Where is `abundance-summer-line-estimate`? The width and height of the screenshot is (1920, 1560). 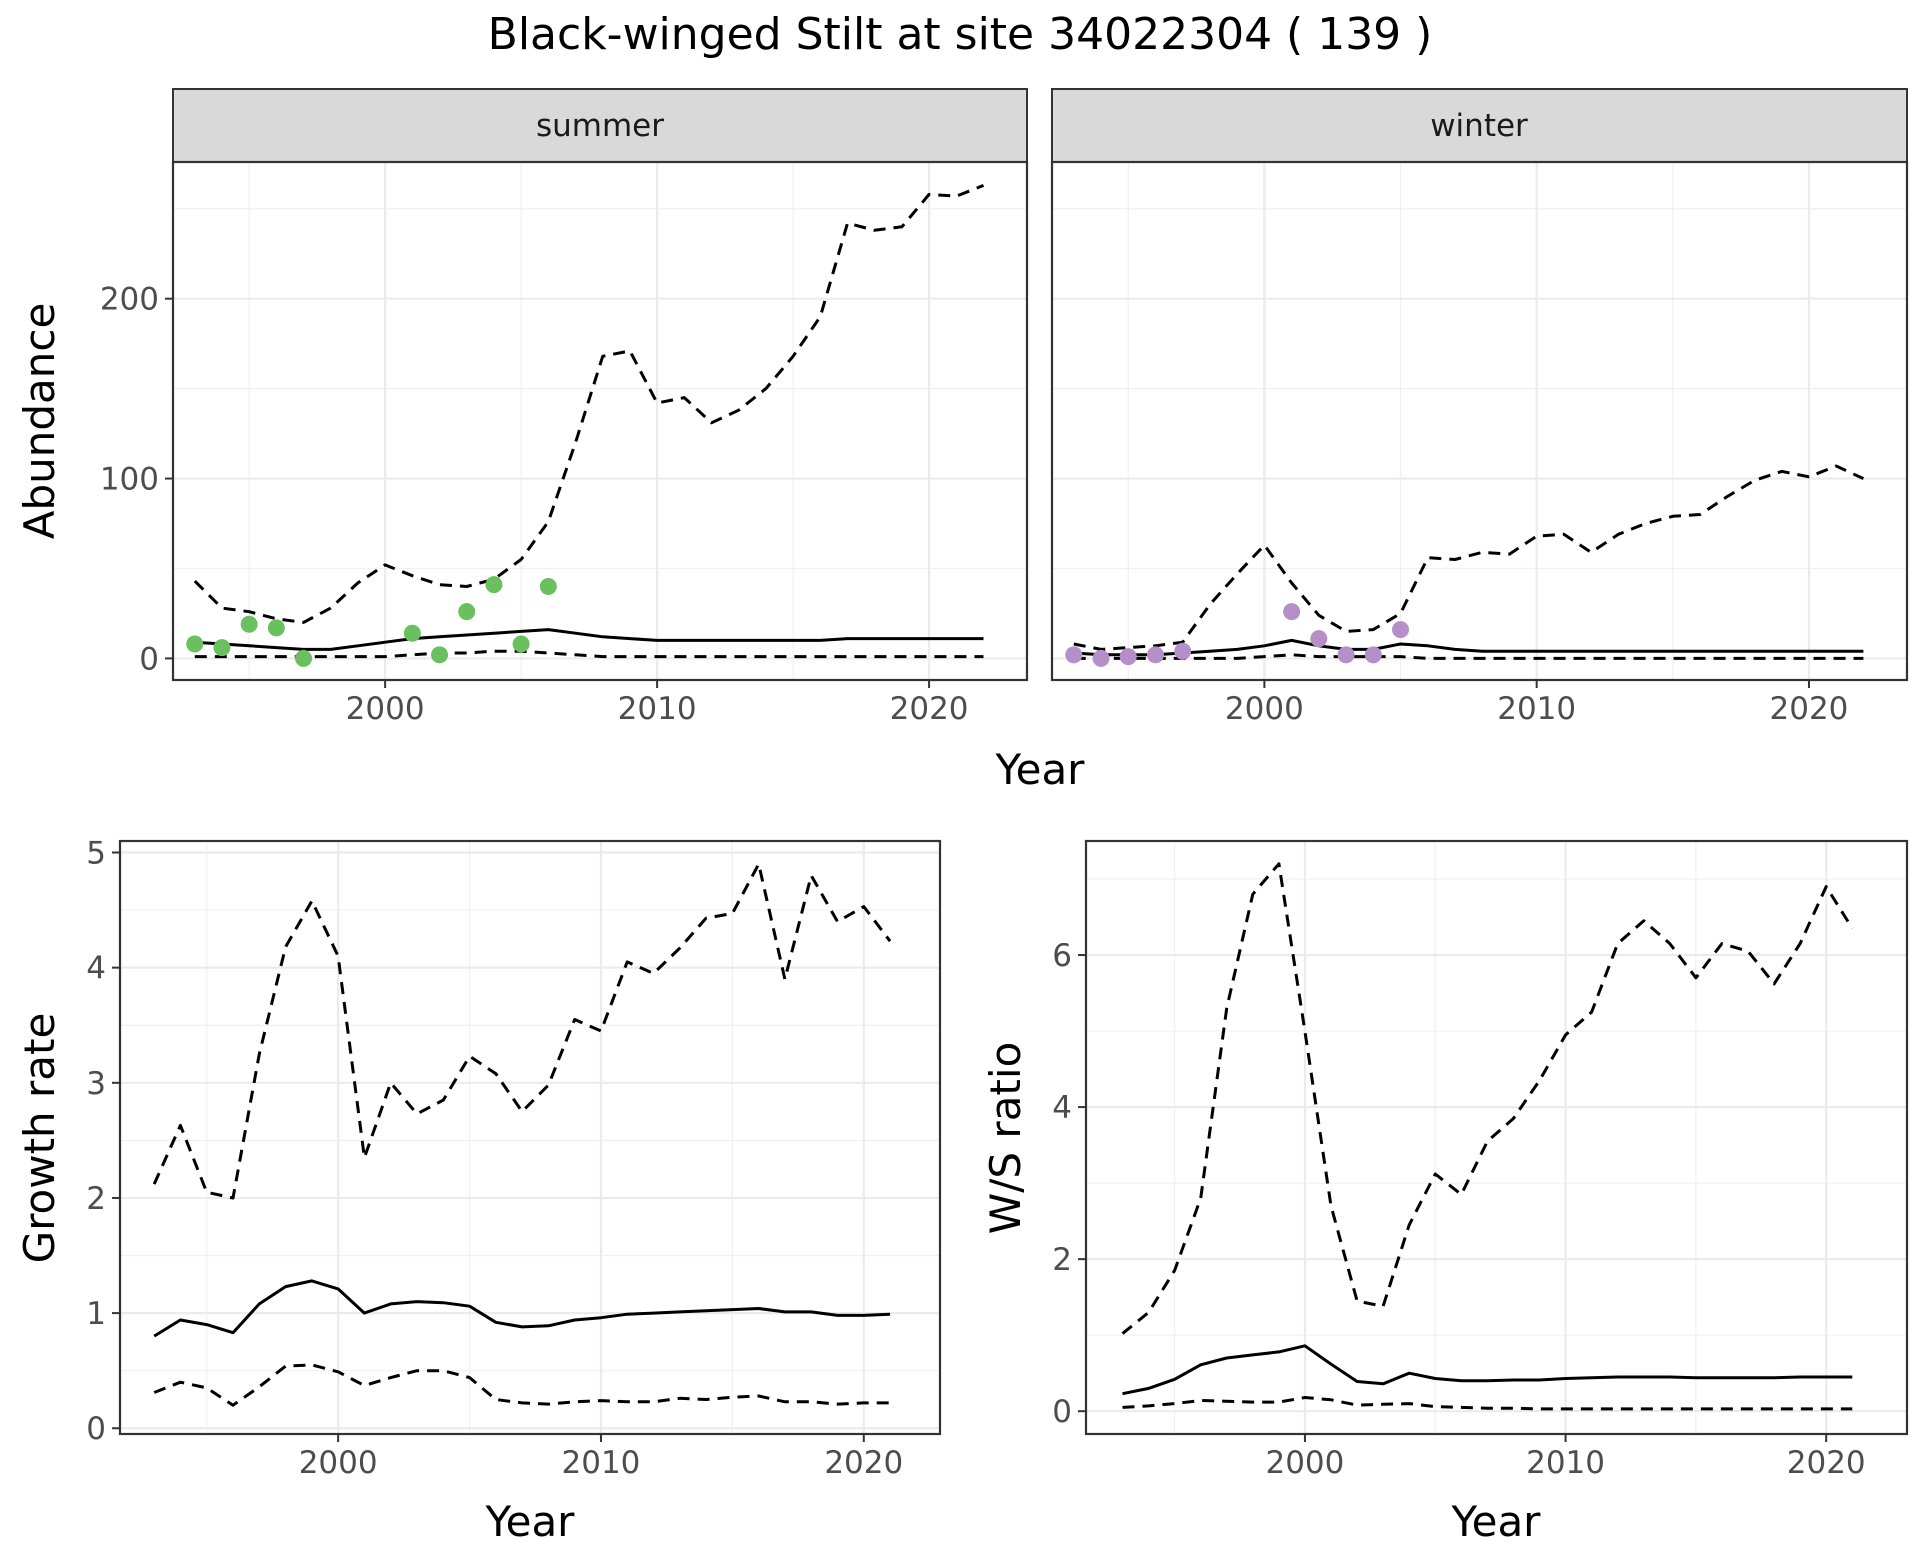
abundance-summer-line-estimate is located at coordinates (589, 639).